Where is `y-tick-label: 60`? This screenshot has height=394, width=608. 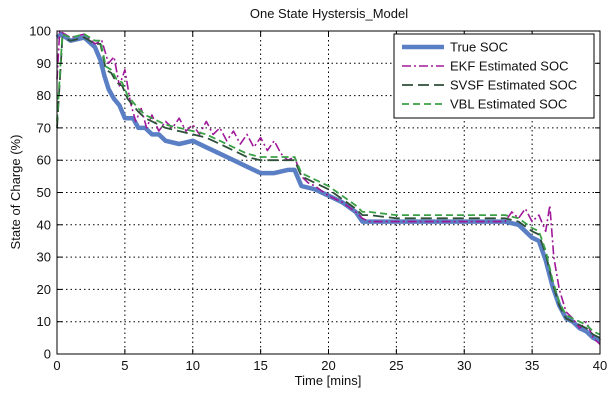 y-tick-label: 60 is located at coordinates (44, 160).